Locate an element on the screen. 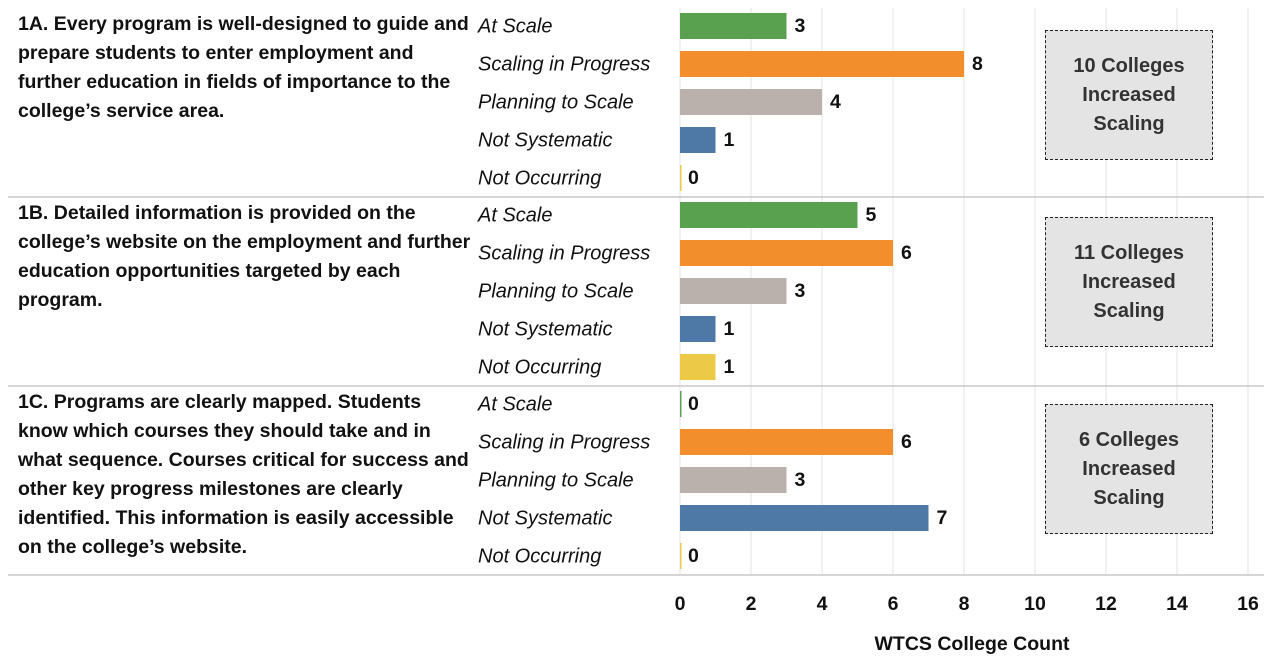 Image resolution: width=1264 pixels, height=658 pixels. x-tick-label: 12 is located at coordinates (1106, 604).